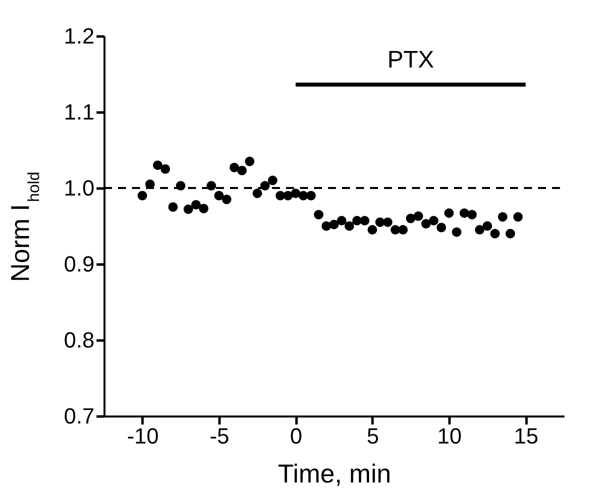  Describe the element at coordinates (79, 36) in the screenshot. I see `y-tick-label: 1.2` at that location.